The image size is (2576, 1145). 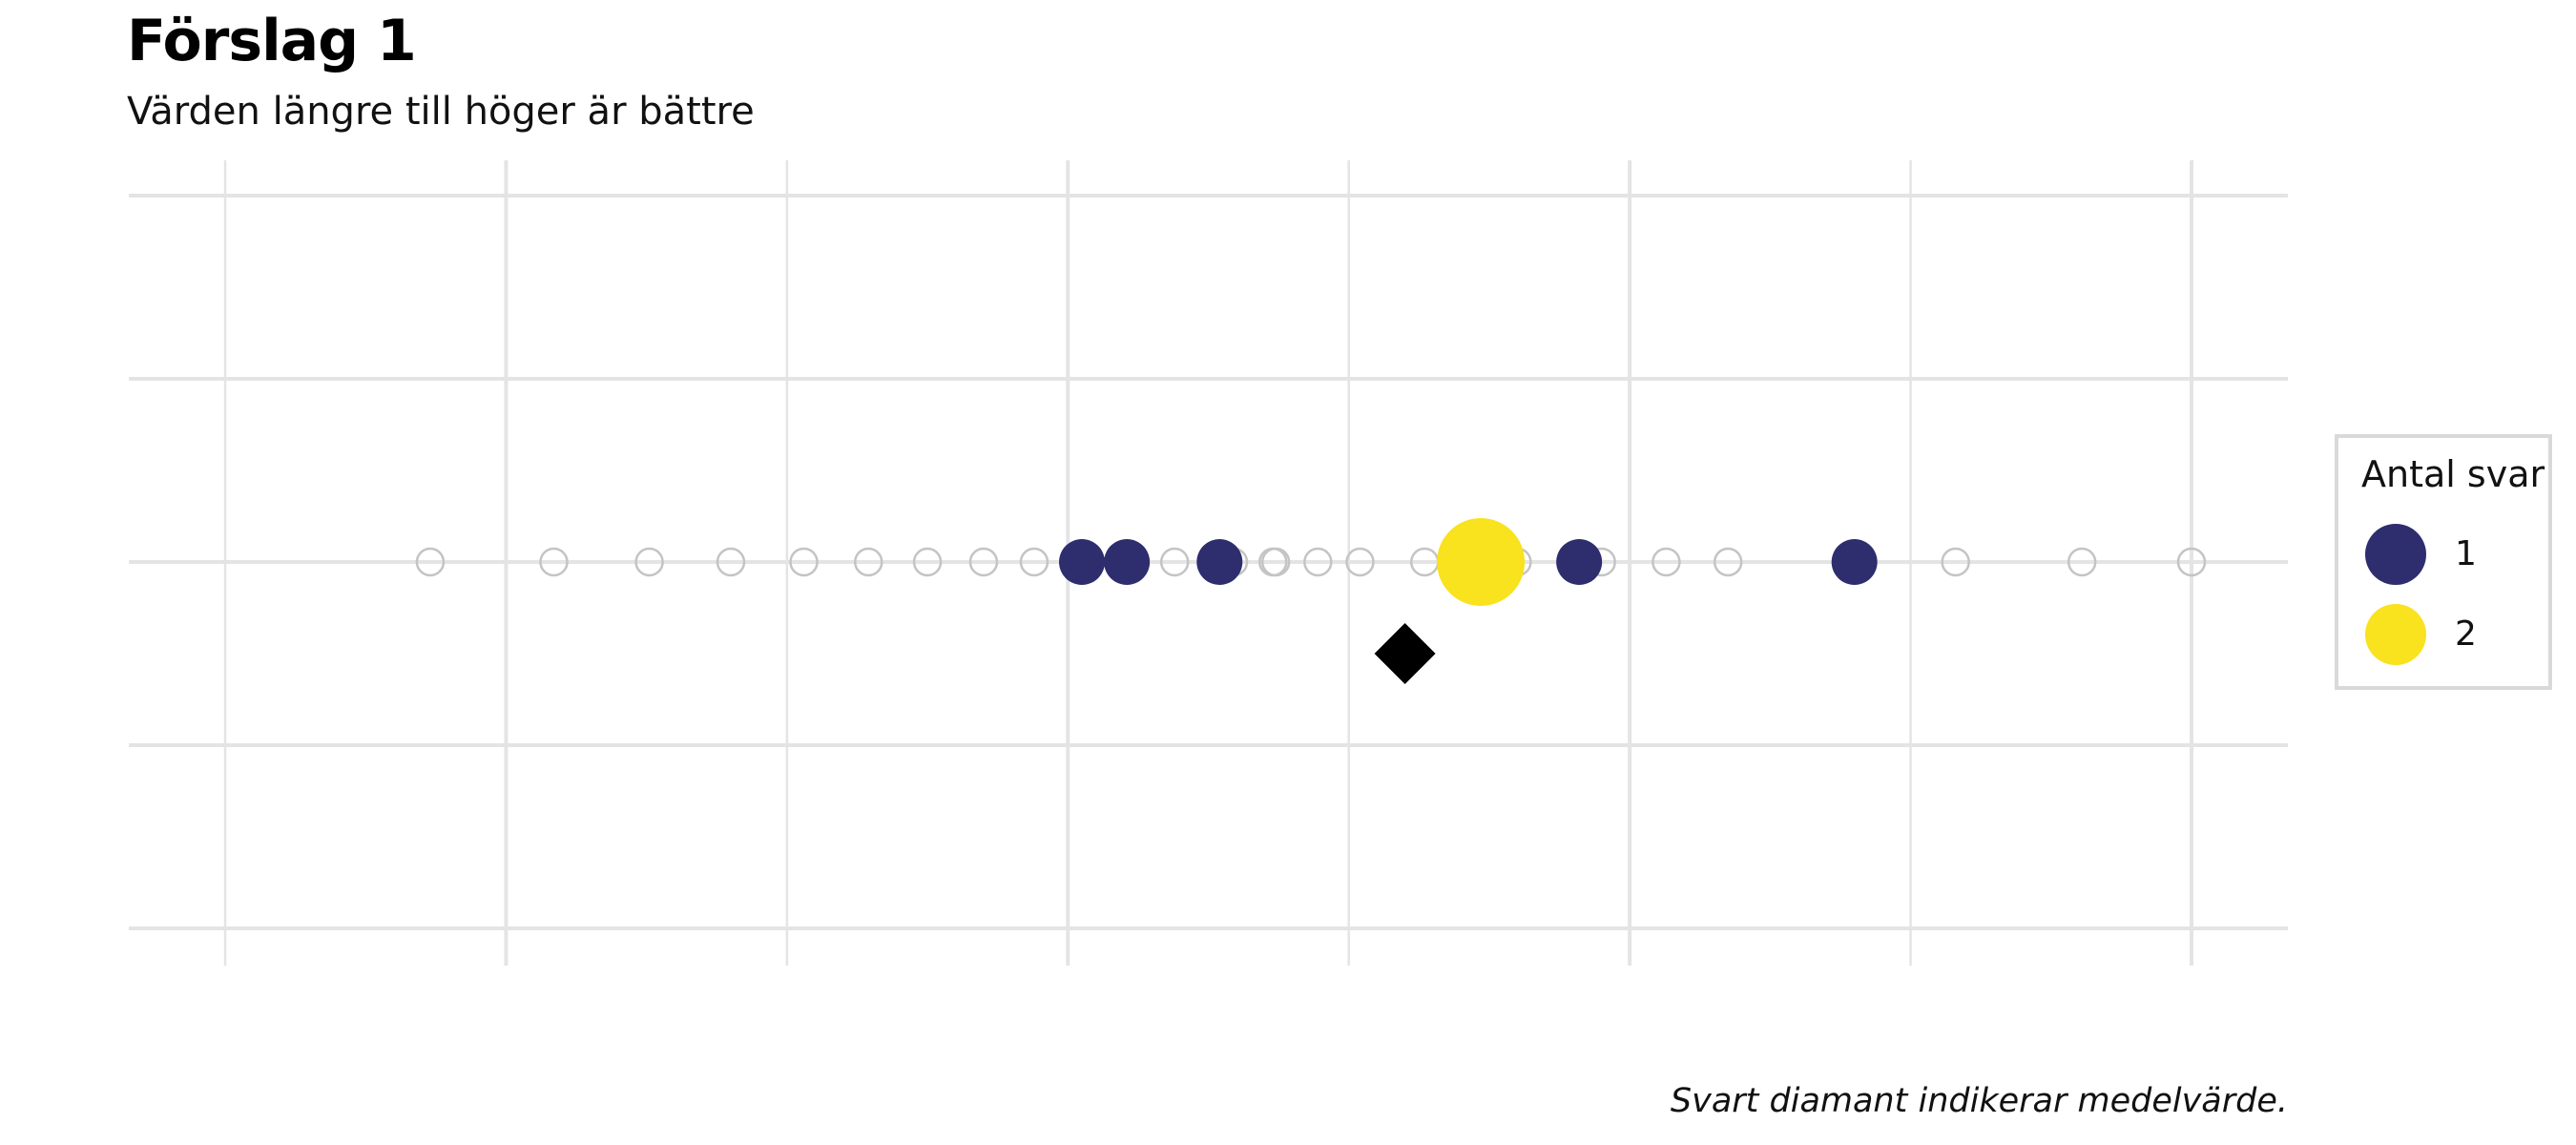 I want to click on mean-diamond, so click(x=1405, y=653).